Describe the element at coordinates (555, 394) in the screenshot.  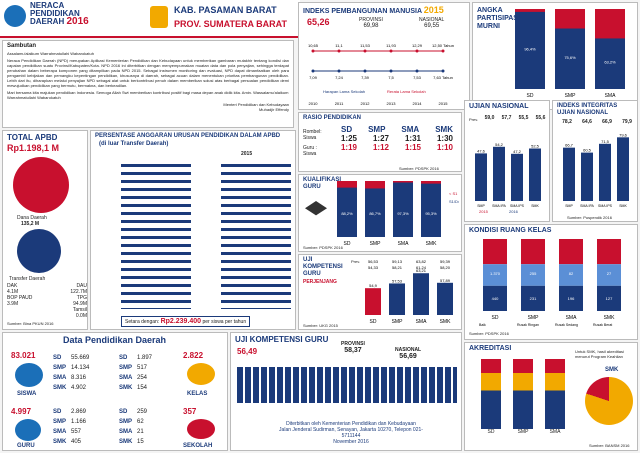
I see `akreditasi-bar` at that location.